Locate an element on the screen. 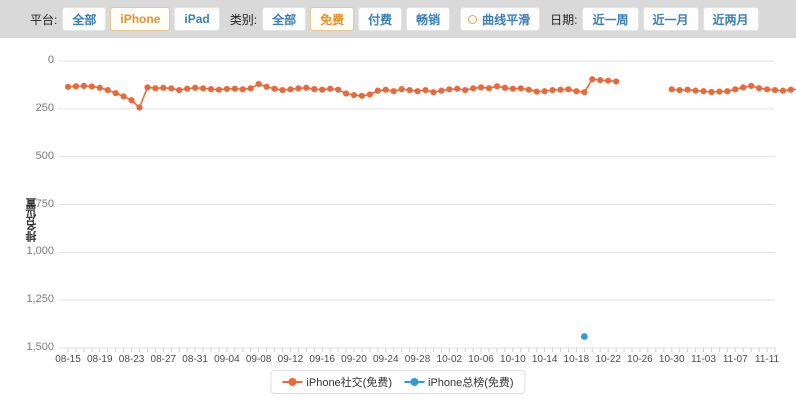 This screenshot has width=796, height=400. platform-option-all: 全部 is located at coordinates (84, 19).